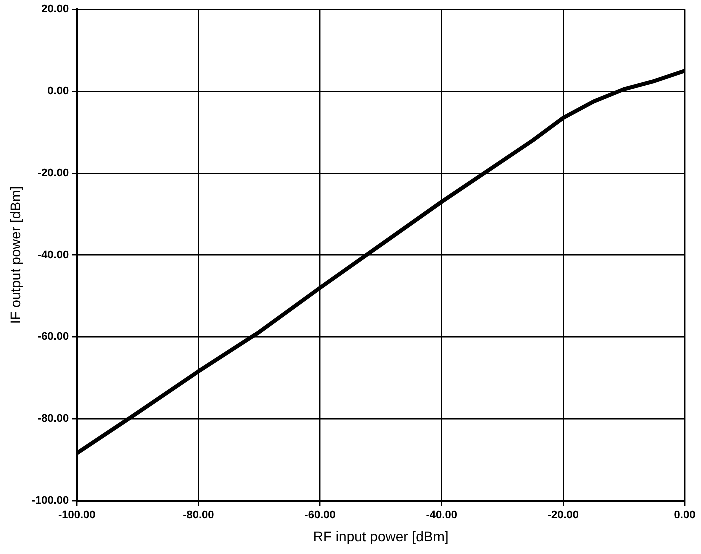 The image size is (701, 554). I want to click on y-tick-label: -60.00, so click(54, 337).